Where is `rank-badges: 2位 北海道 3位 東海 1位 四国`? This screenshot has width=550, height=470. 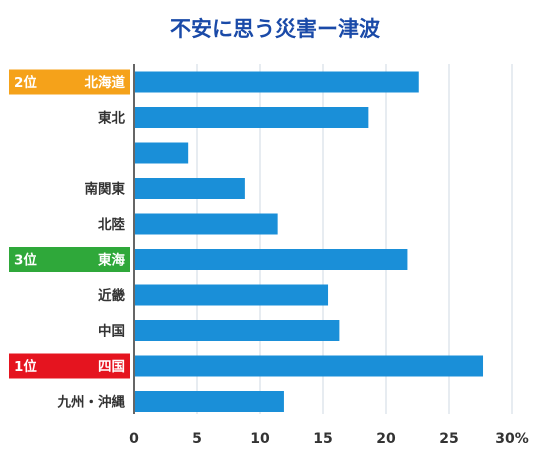 rank-badges: 2位 北海道 3位 東海 1位 四国 is located at coordinates (69, 224).